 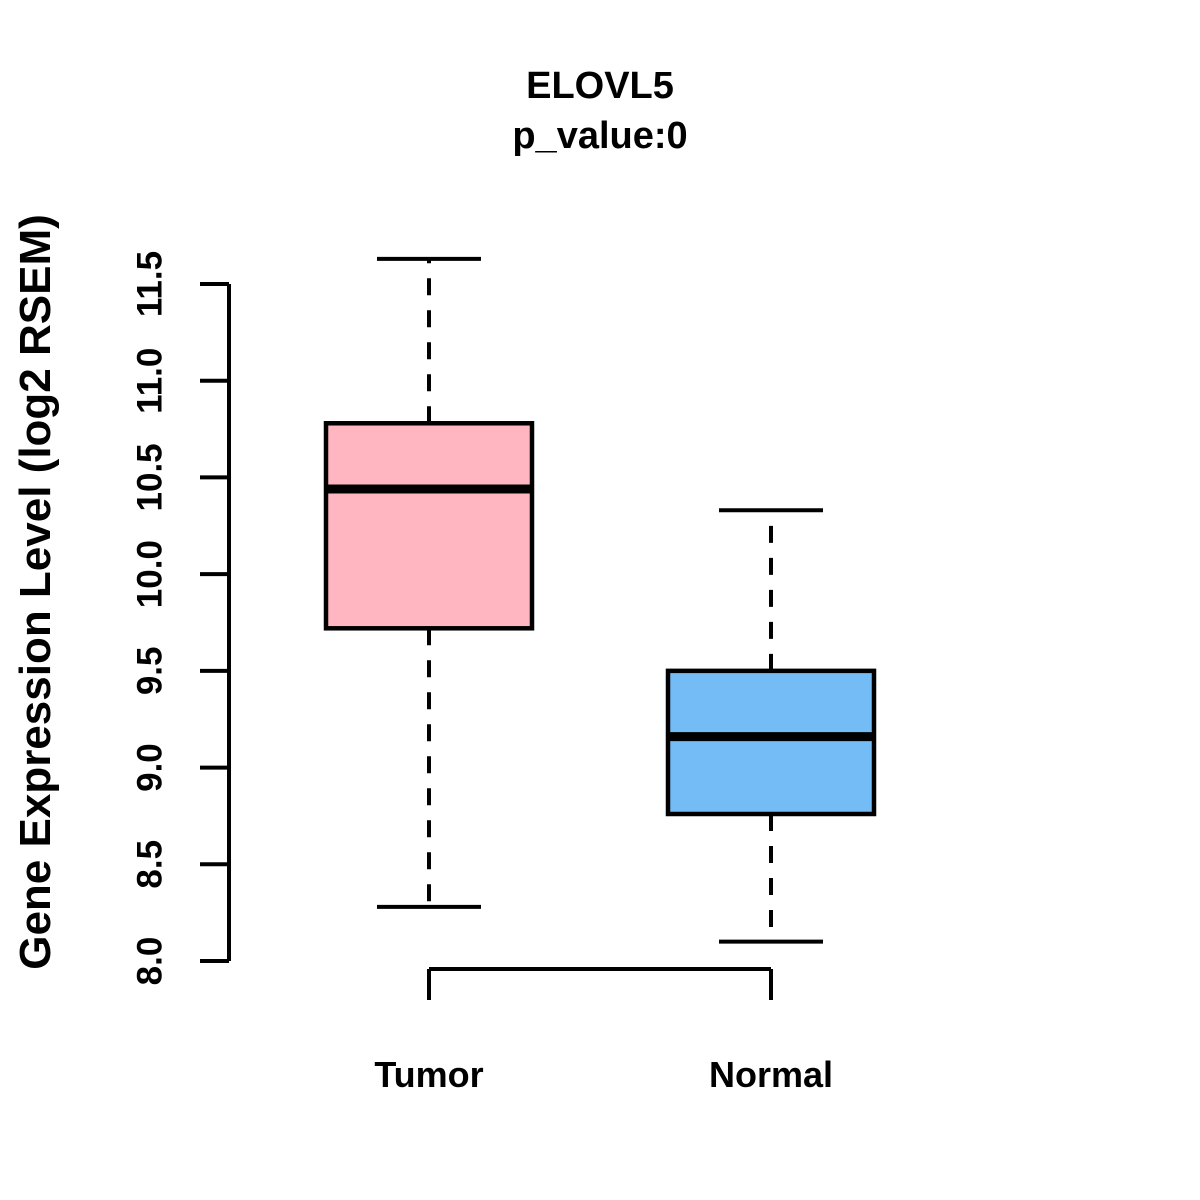 I want to click on y-tick-label: 8.0, so click(x=150, y=961).